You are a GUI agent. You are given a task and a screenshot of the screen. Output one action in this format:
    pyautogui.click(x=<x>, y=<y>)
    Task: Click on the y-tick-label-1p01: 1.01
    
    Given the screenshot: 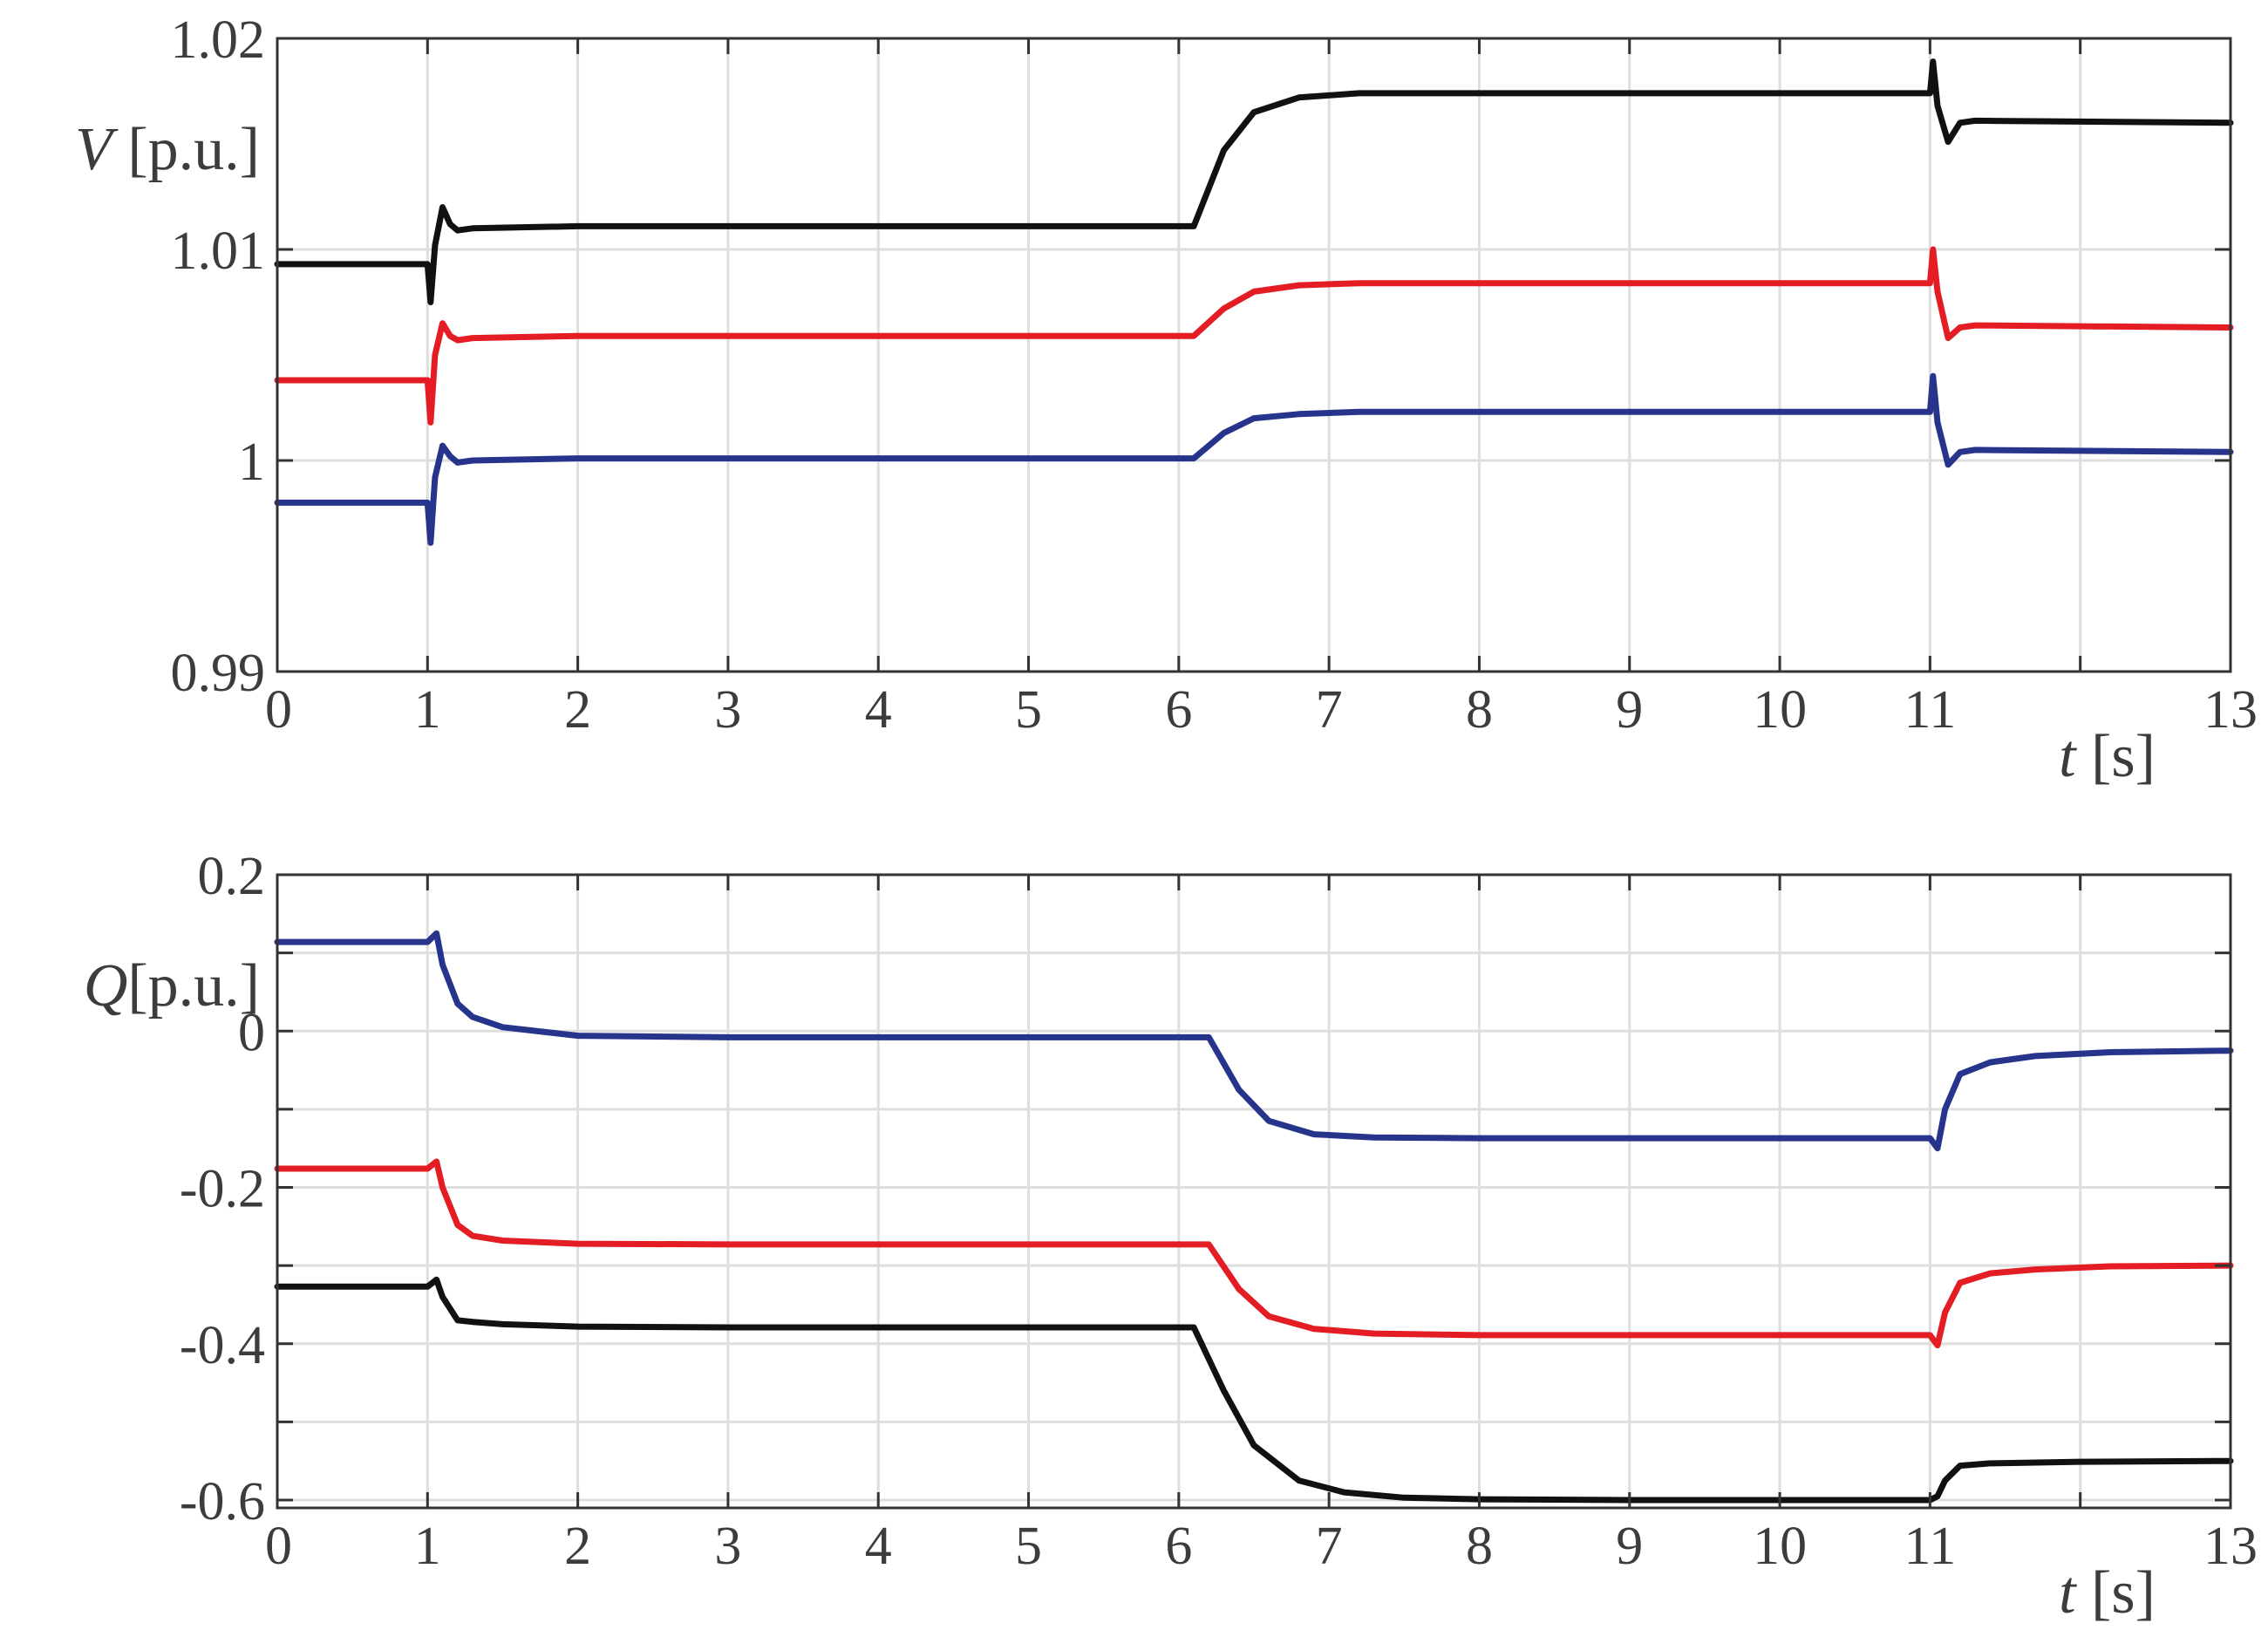 What is the action you would take?
    pyautogui.click(x=218, y=252)
    